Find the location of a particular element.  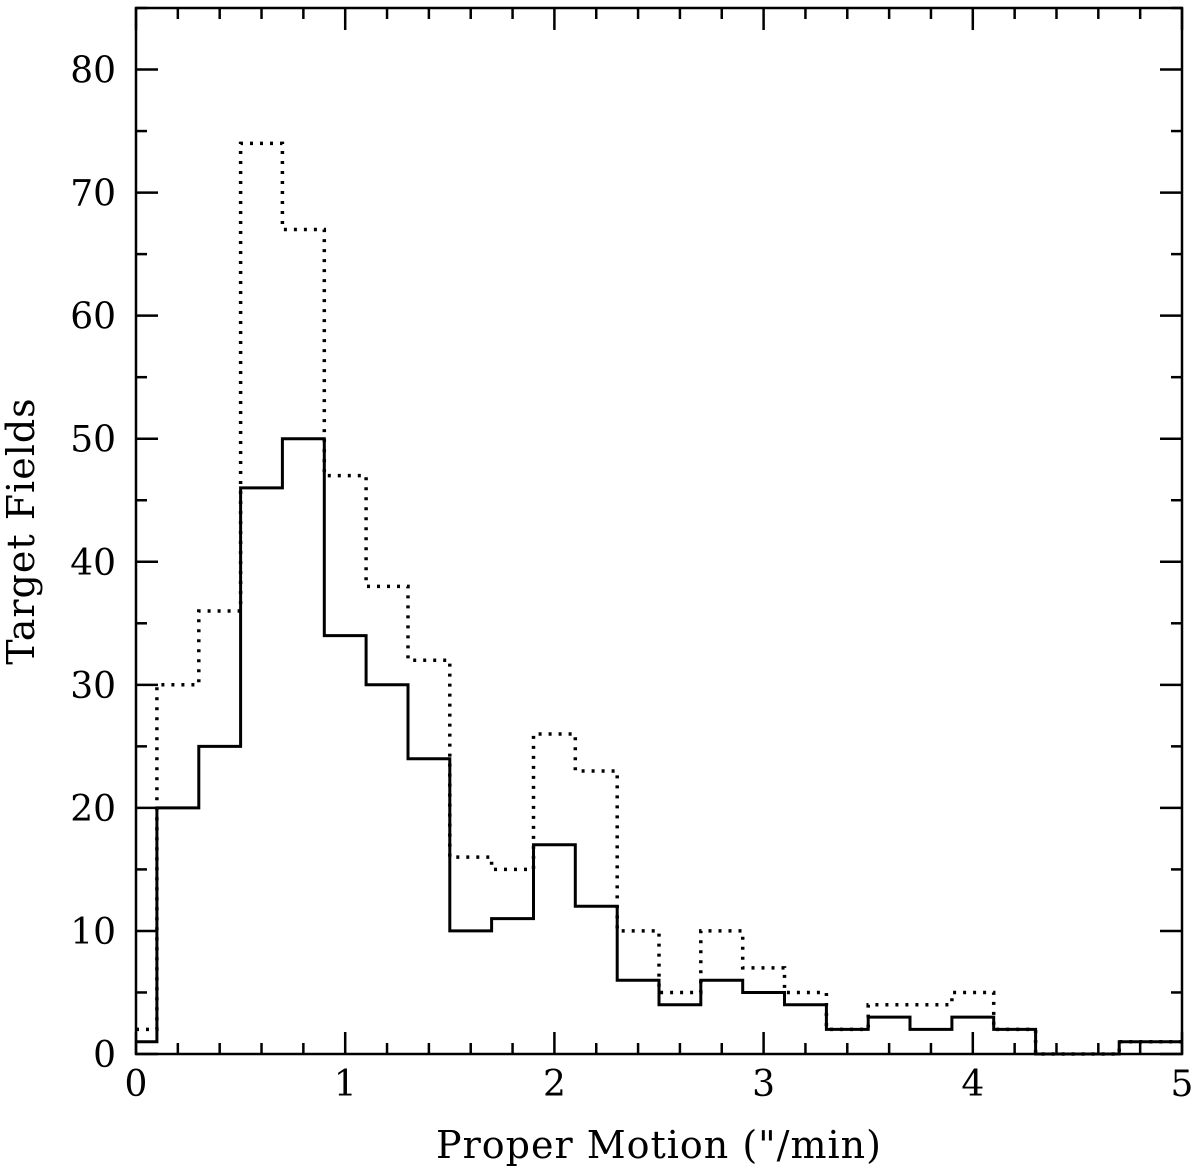

y-axis-label: Target Fields is located at coordinates (21, 530).